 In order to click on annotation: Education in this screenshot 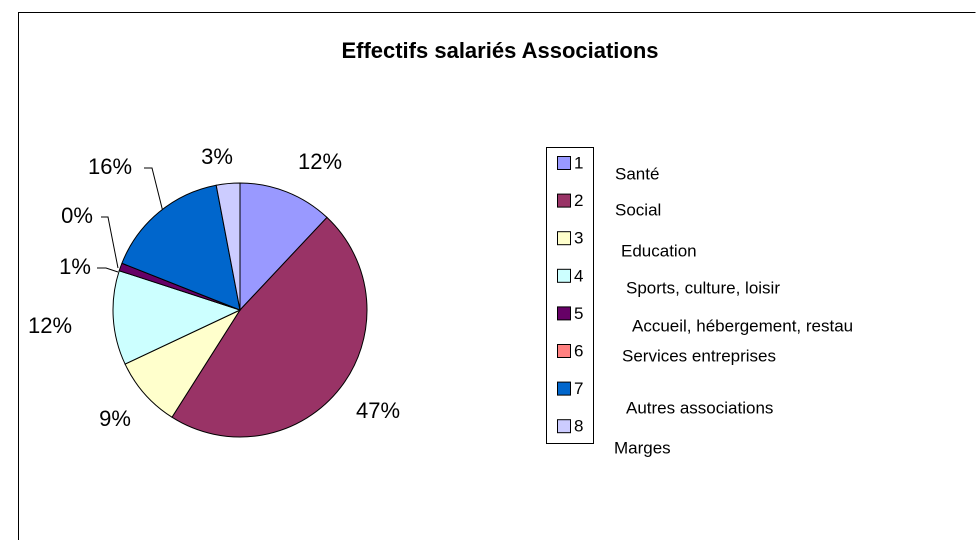, I will do `click(659, 250)`.